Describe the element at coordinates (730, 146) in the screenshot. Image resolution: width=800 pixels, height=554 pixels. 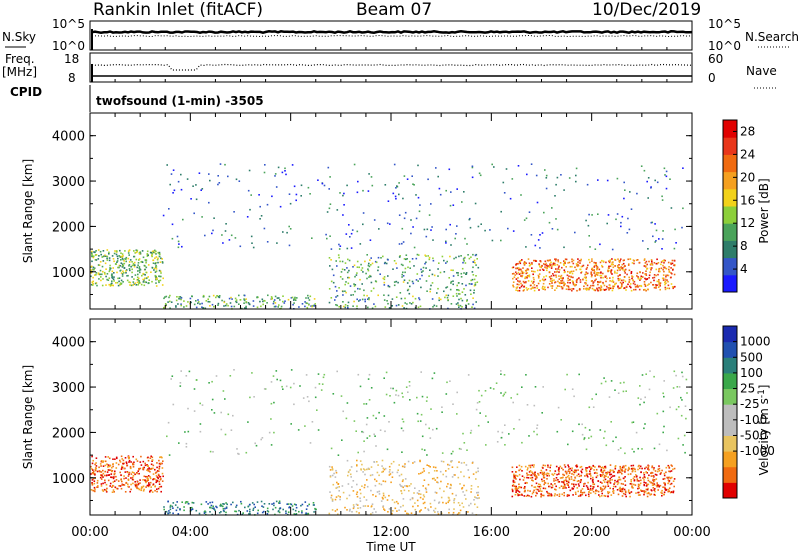
I see `colorbar-segment` at that location.